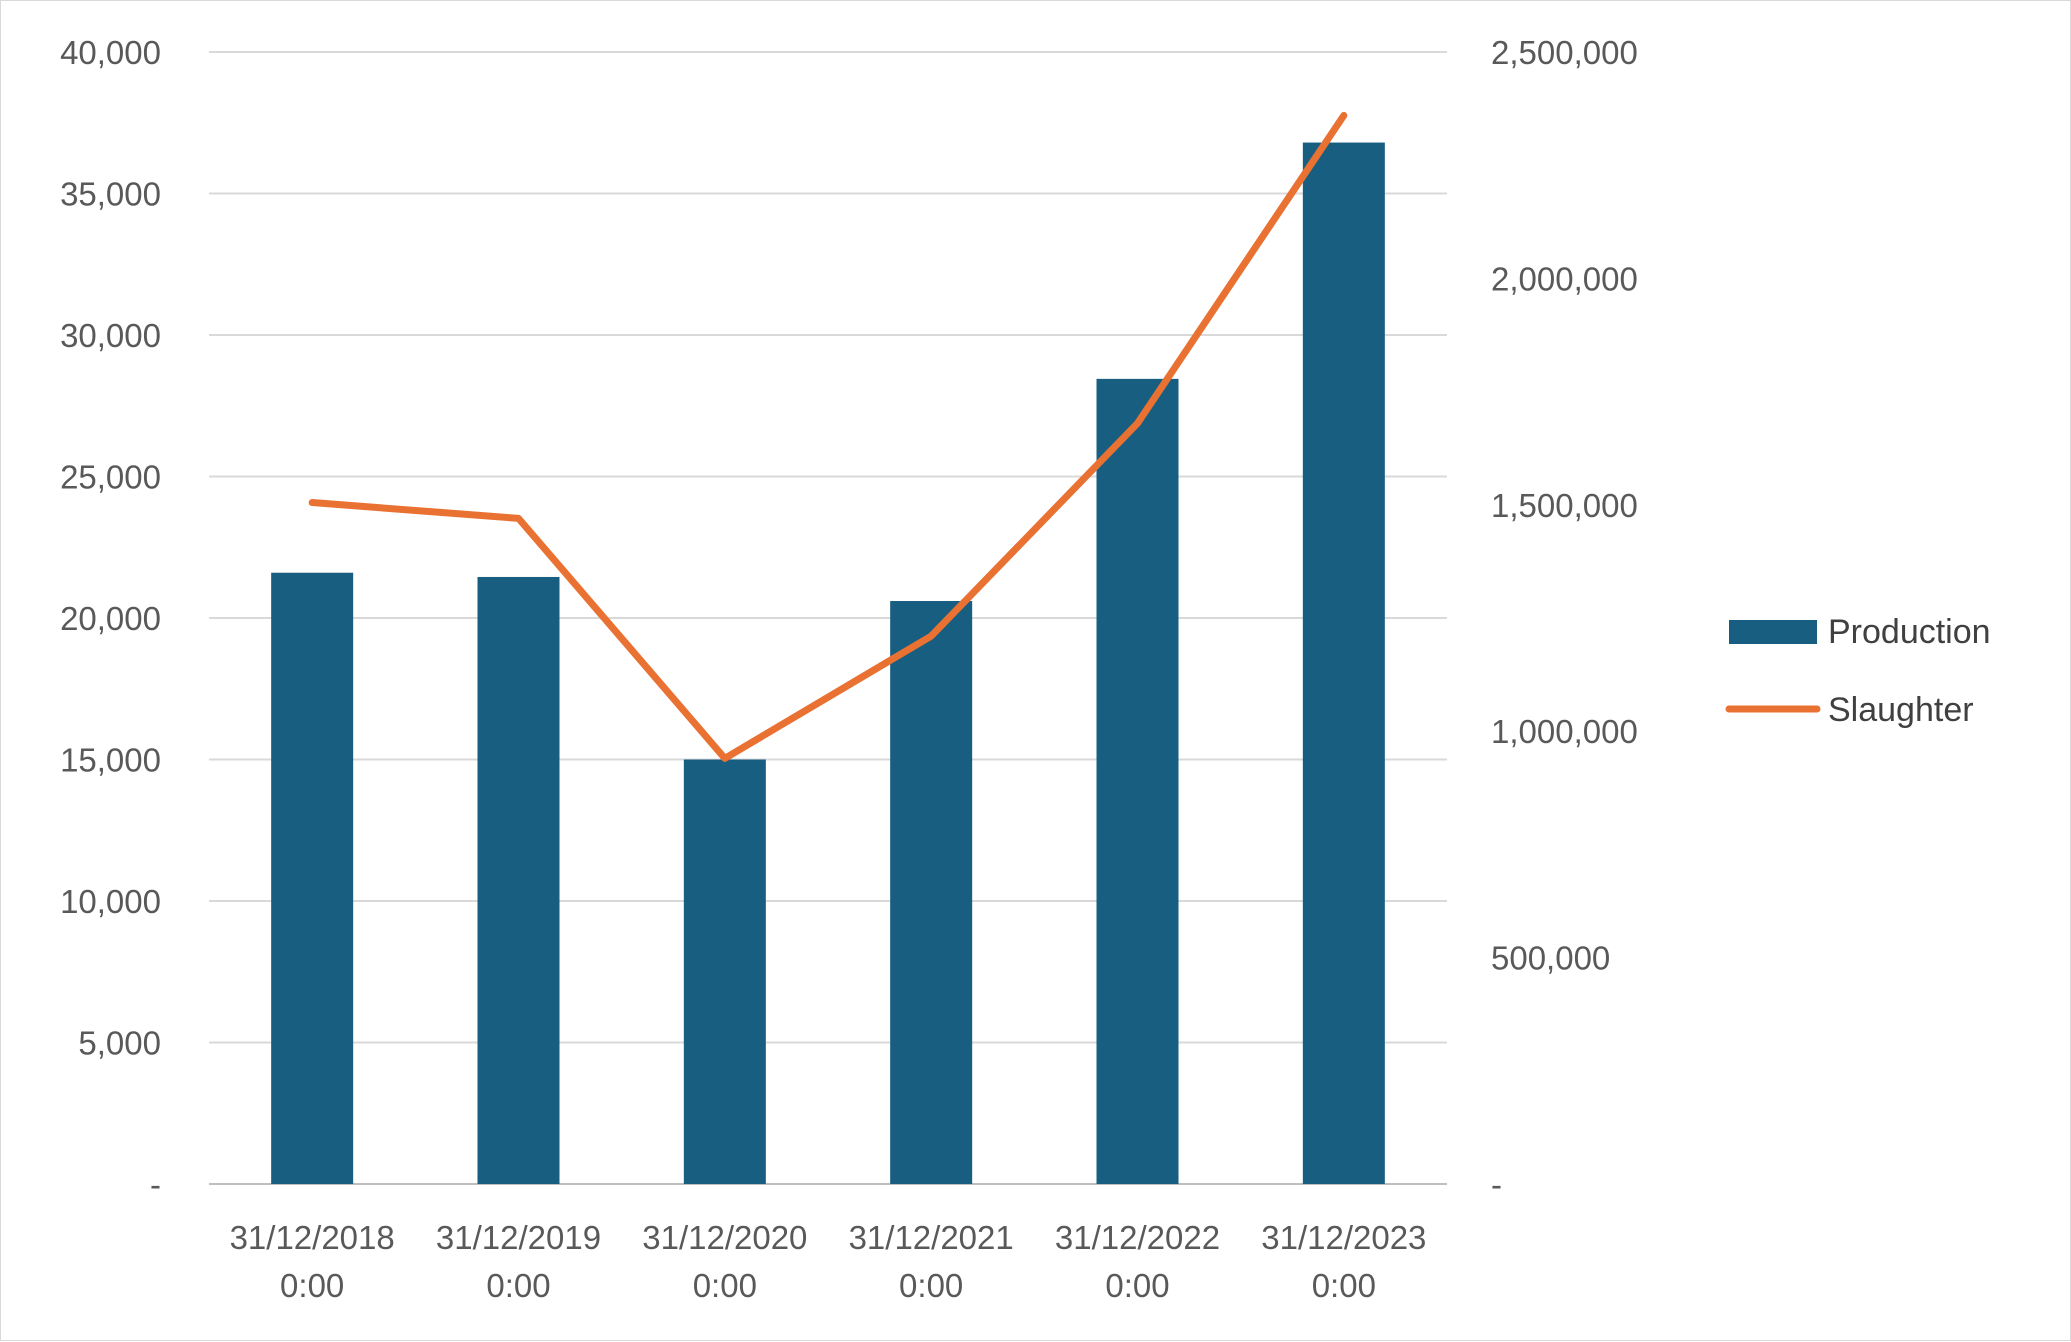 This screenshot has height=1342, width=2071. Describe the element at coordinates (1909, 632) in the screenshot. I see `legend-production-label: Production` at that location.